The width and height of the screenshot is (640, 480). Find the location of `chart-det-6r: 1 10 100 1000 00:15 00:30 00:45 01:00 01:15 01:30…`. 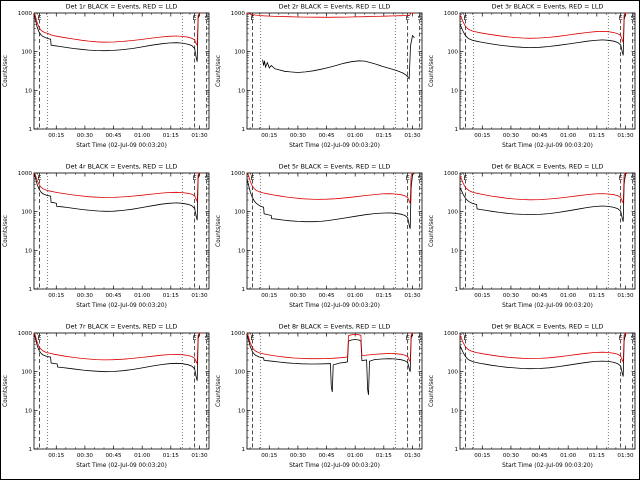

chart-det-6r: 1 10 100 1000 00:15 00:30 00:45 01:00 01:15 01:30… is located at coordinates (532, 236).